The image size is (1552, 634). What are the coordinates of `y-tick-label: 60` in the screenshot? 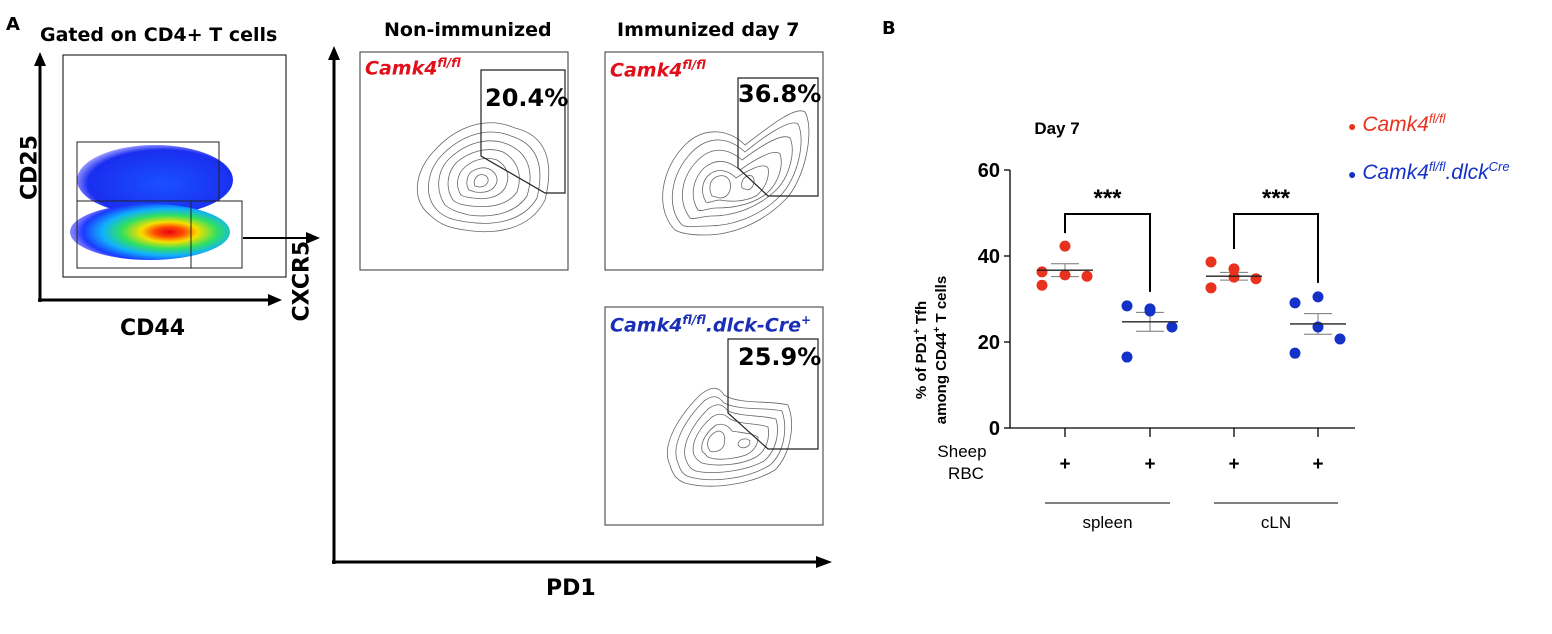 It's located at (989, 171).